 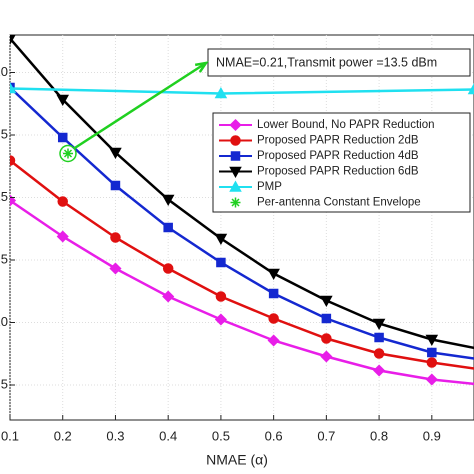 What do you see at coordinates (379, 435) in the screenshot?
I see `x-tick-label: 0.8` at bounding box center [379, 435].